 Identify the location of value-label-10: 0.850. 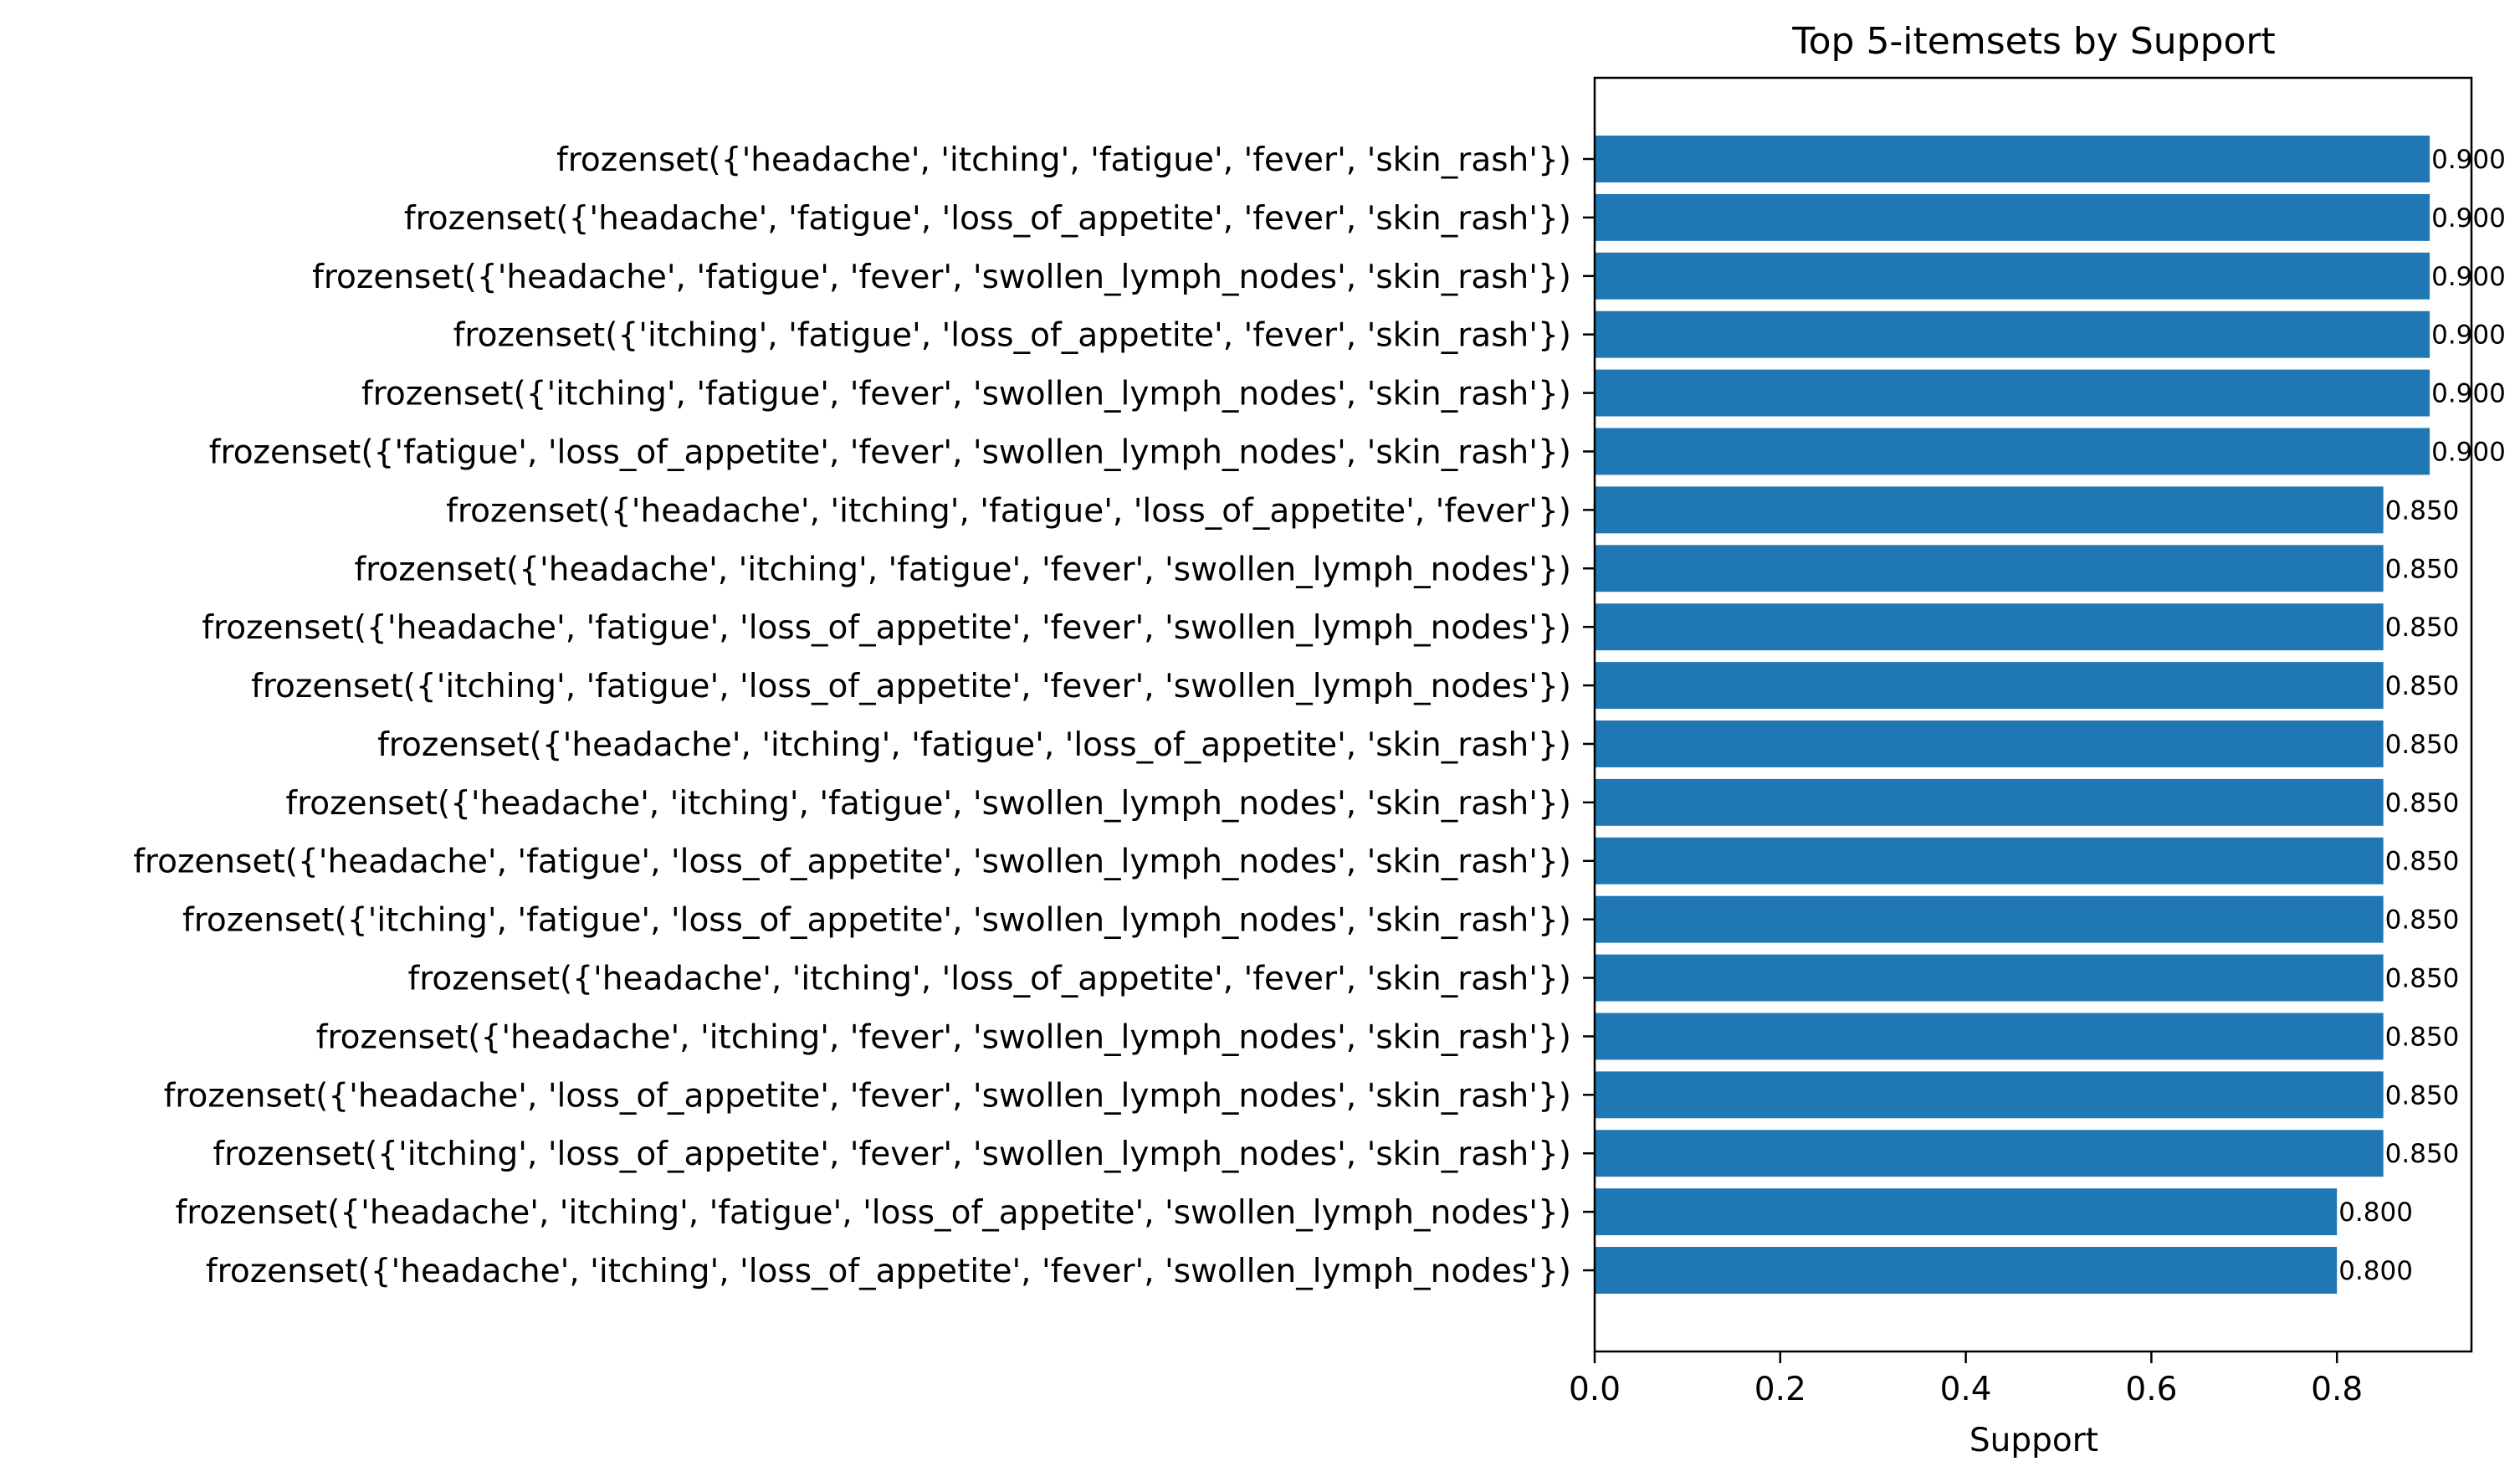
(2422, 745).